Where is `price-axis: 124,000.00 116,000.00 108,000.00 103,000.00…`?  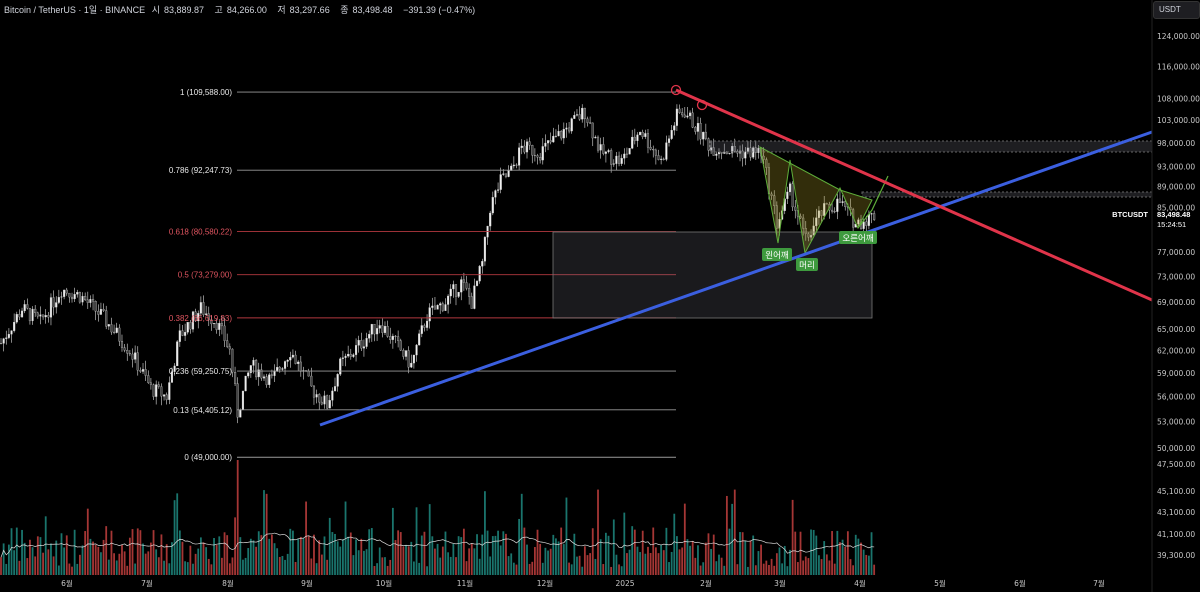
price-axis: 124,000.00 116,000.00 108,000.00 103,000.00… is located at coordinates (1178, 296).